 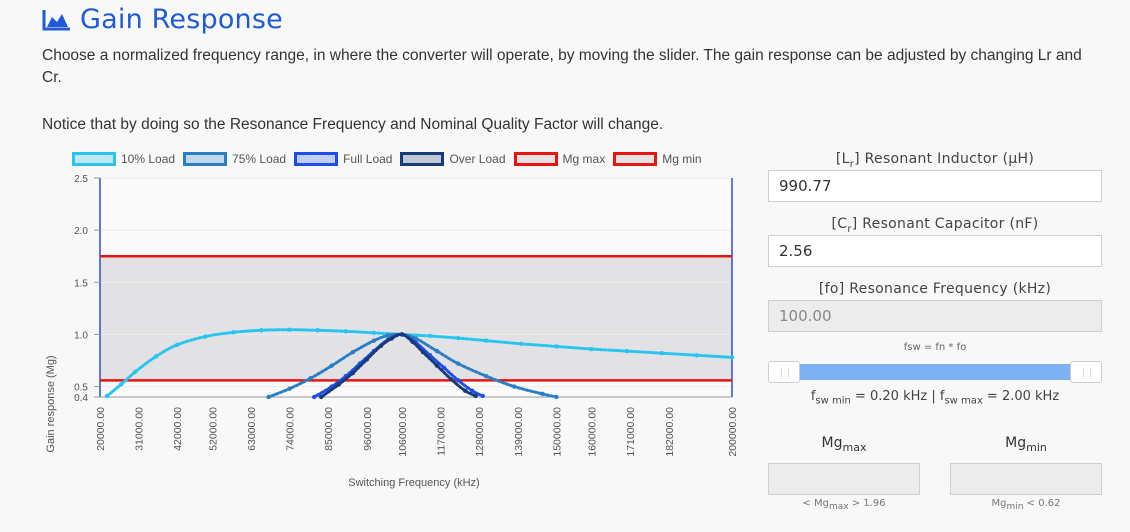 I want to click on y-axis-label: Gain response (Mg), so click(x=51, y=403).